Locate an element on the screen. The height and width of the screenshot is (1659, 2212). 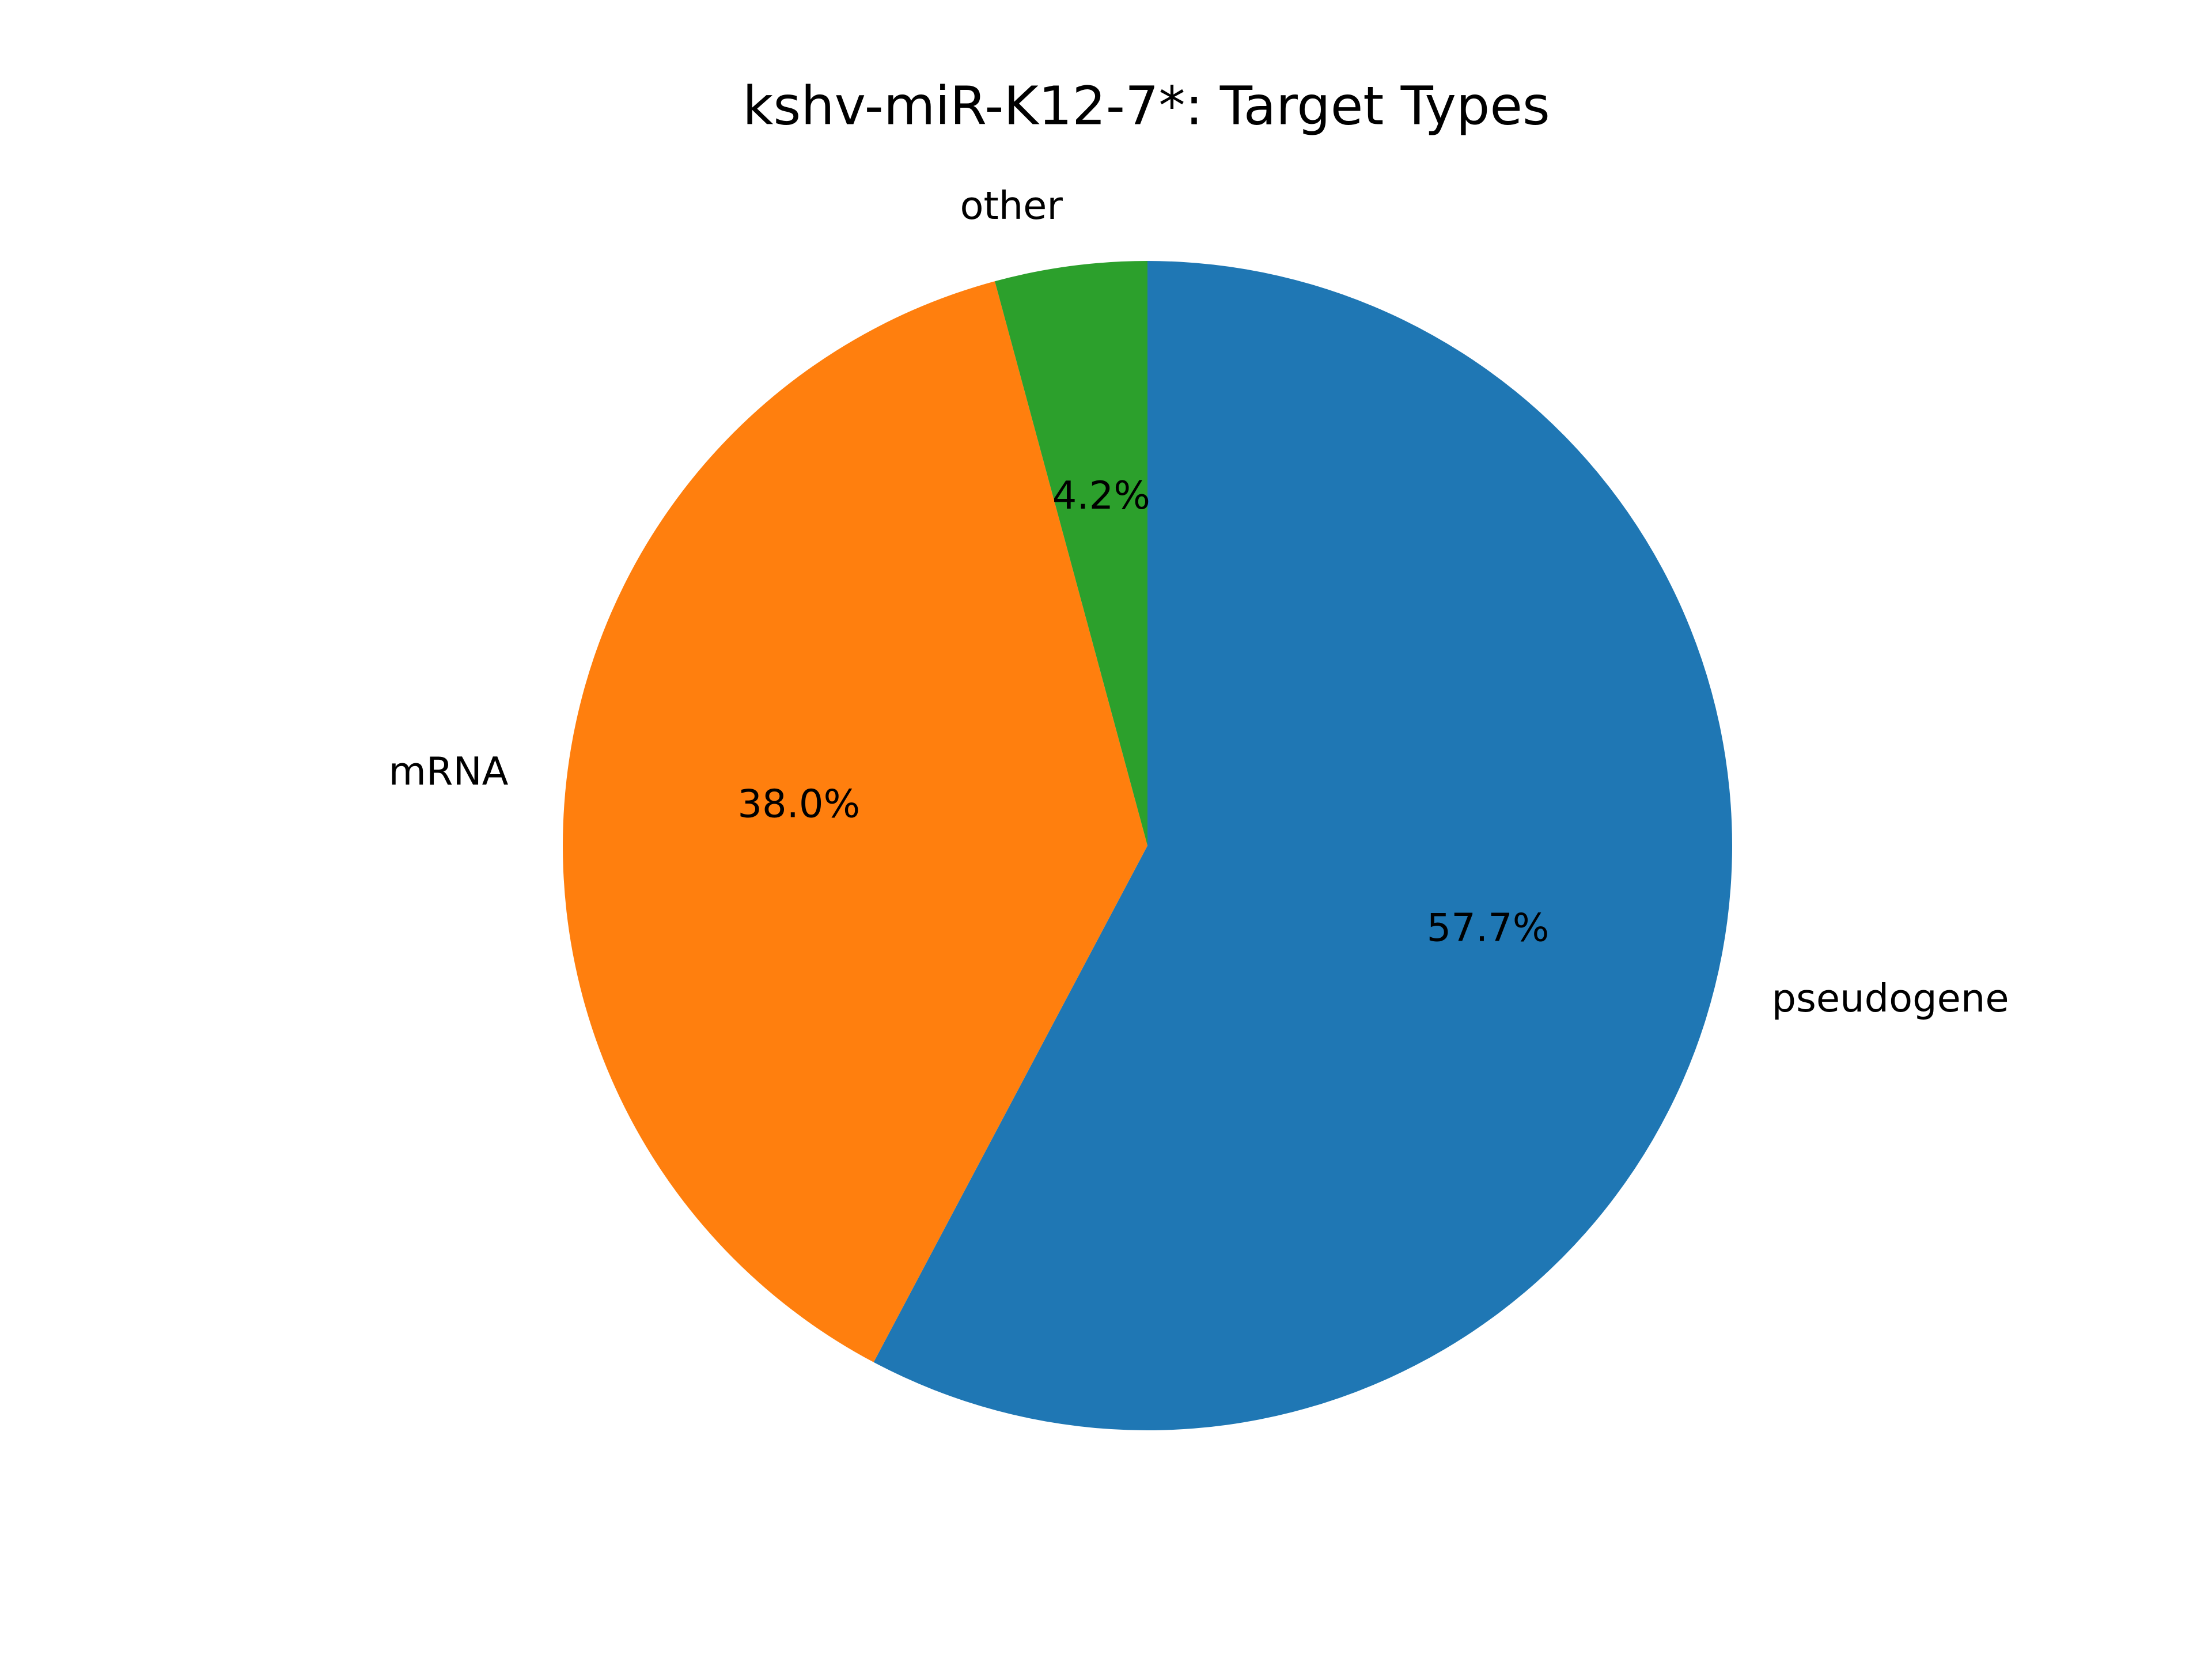
pie-slice-other is located at coordinates (1070, 553).